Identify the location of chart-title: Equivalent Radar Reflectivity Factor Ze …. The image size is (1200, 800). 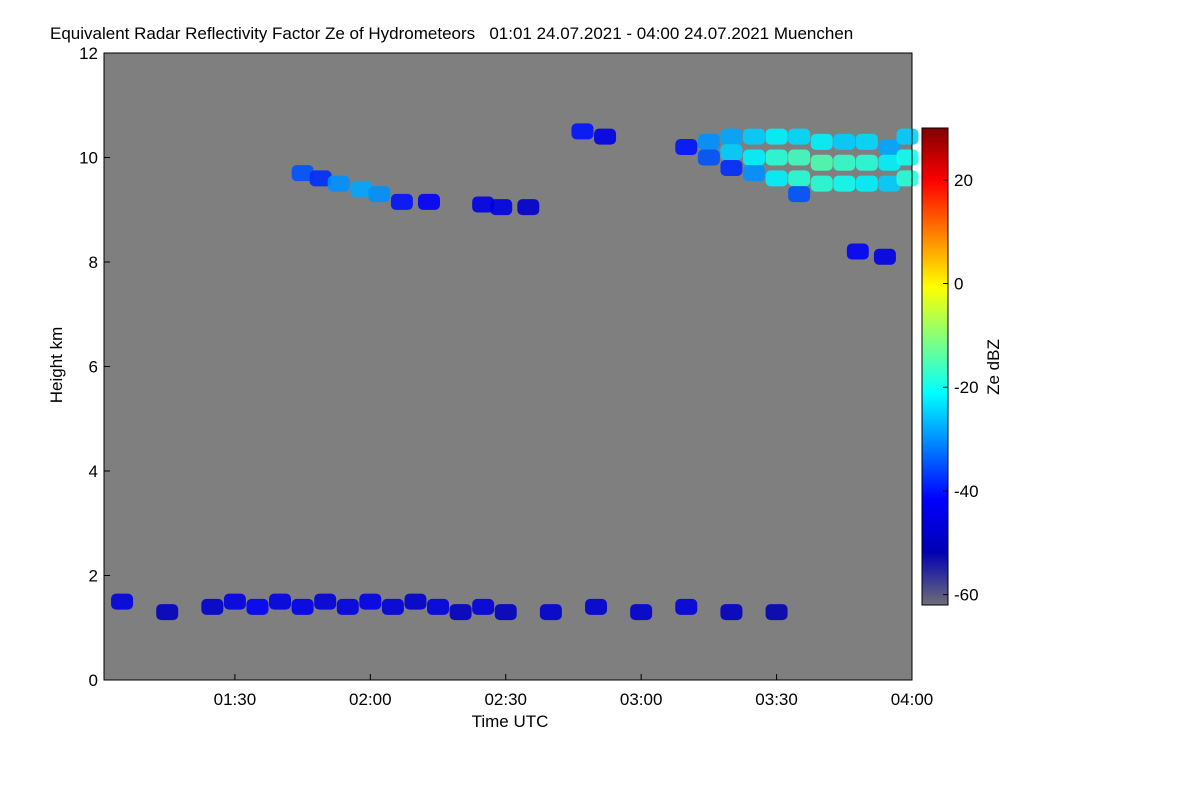
(451, 33).